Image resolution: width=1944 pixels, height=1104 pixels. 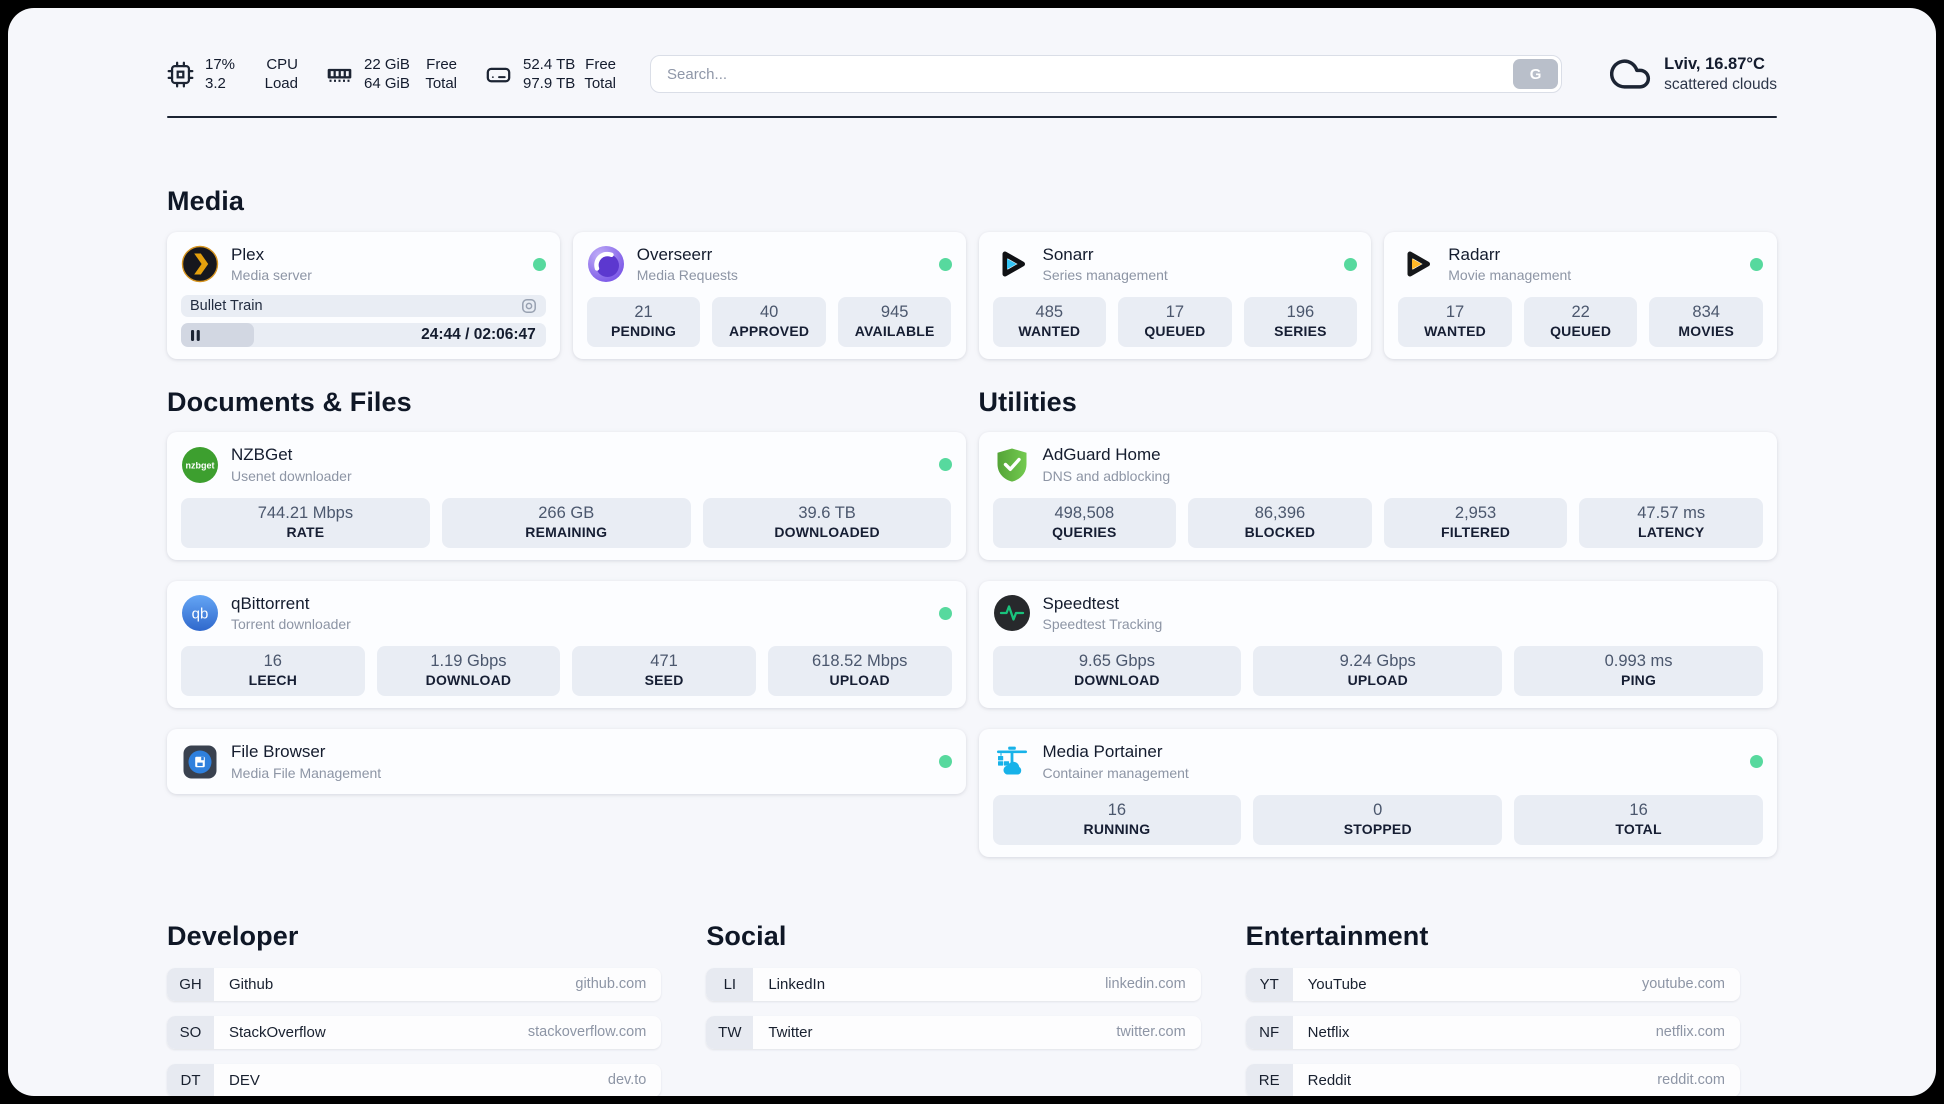 I want to click on service-name: Overseerr, so click(x=674, y=254).